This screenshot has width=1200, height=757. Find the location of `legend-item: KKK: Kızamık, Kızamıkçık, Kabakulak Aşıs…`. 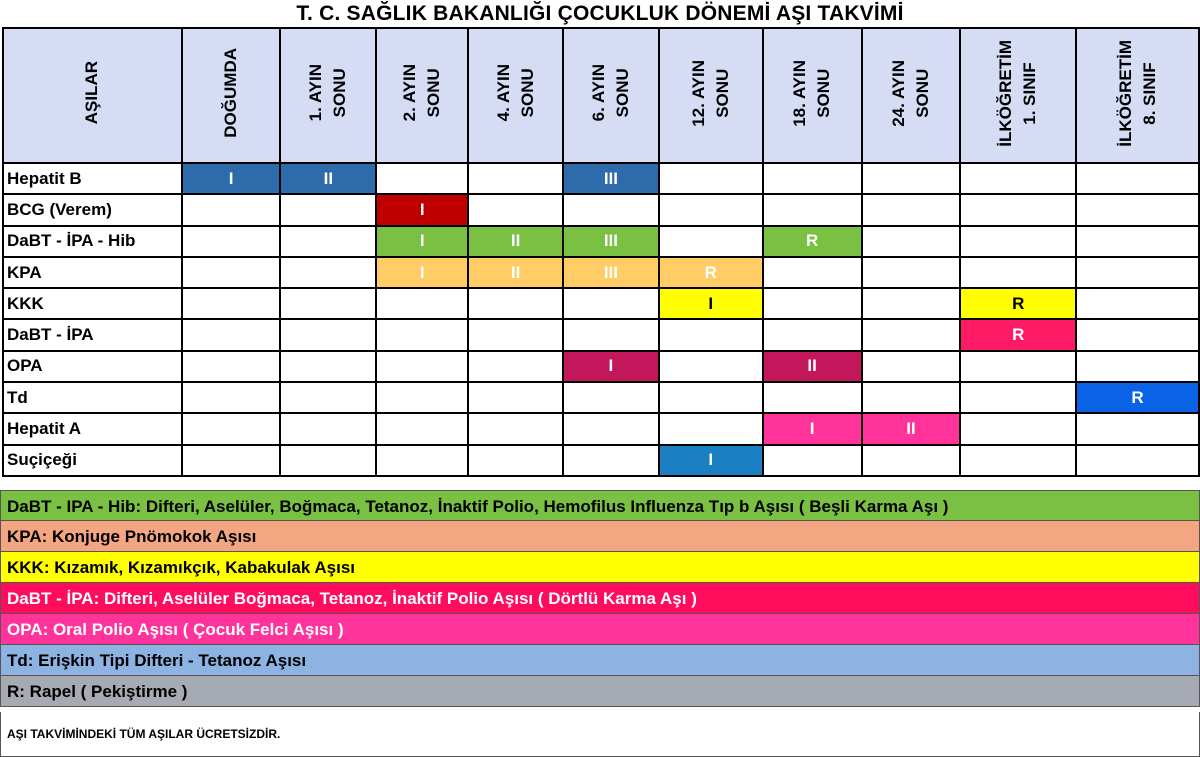

legend-item: KKK: Kızamık, Kızamıkçık, Kabakulak Aşıs… is located at coordinates (600, 567).